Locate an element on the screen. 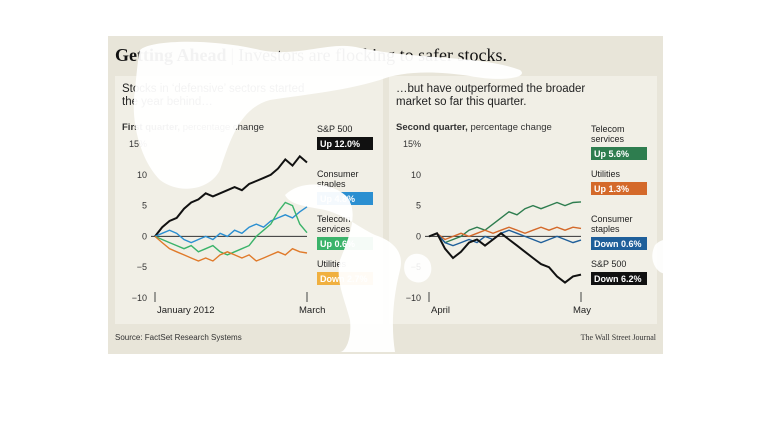  series-badge-text: Down 2.7% is located at coordinates (344, 279).